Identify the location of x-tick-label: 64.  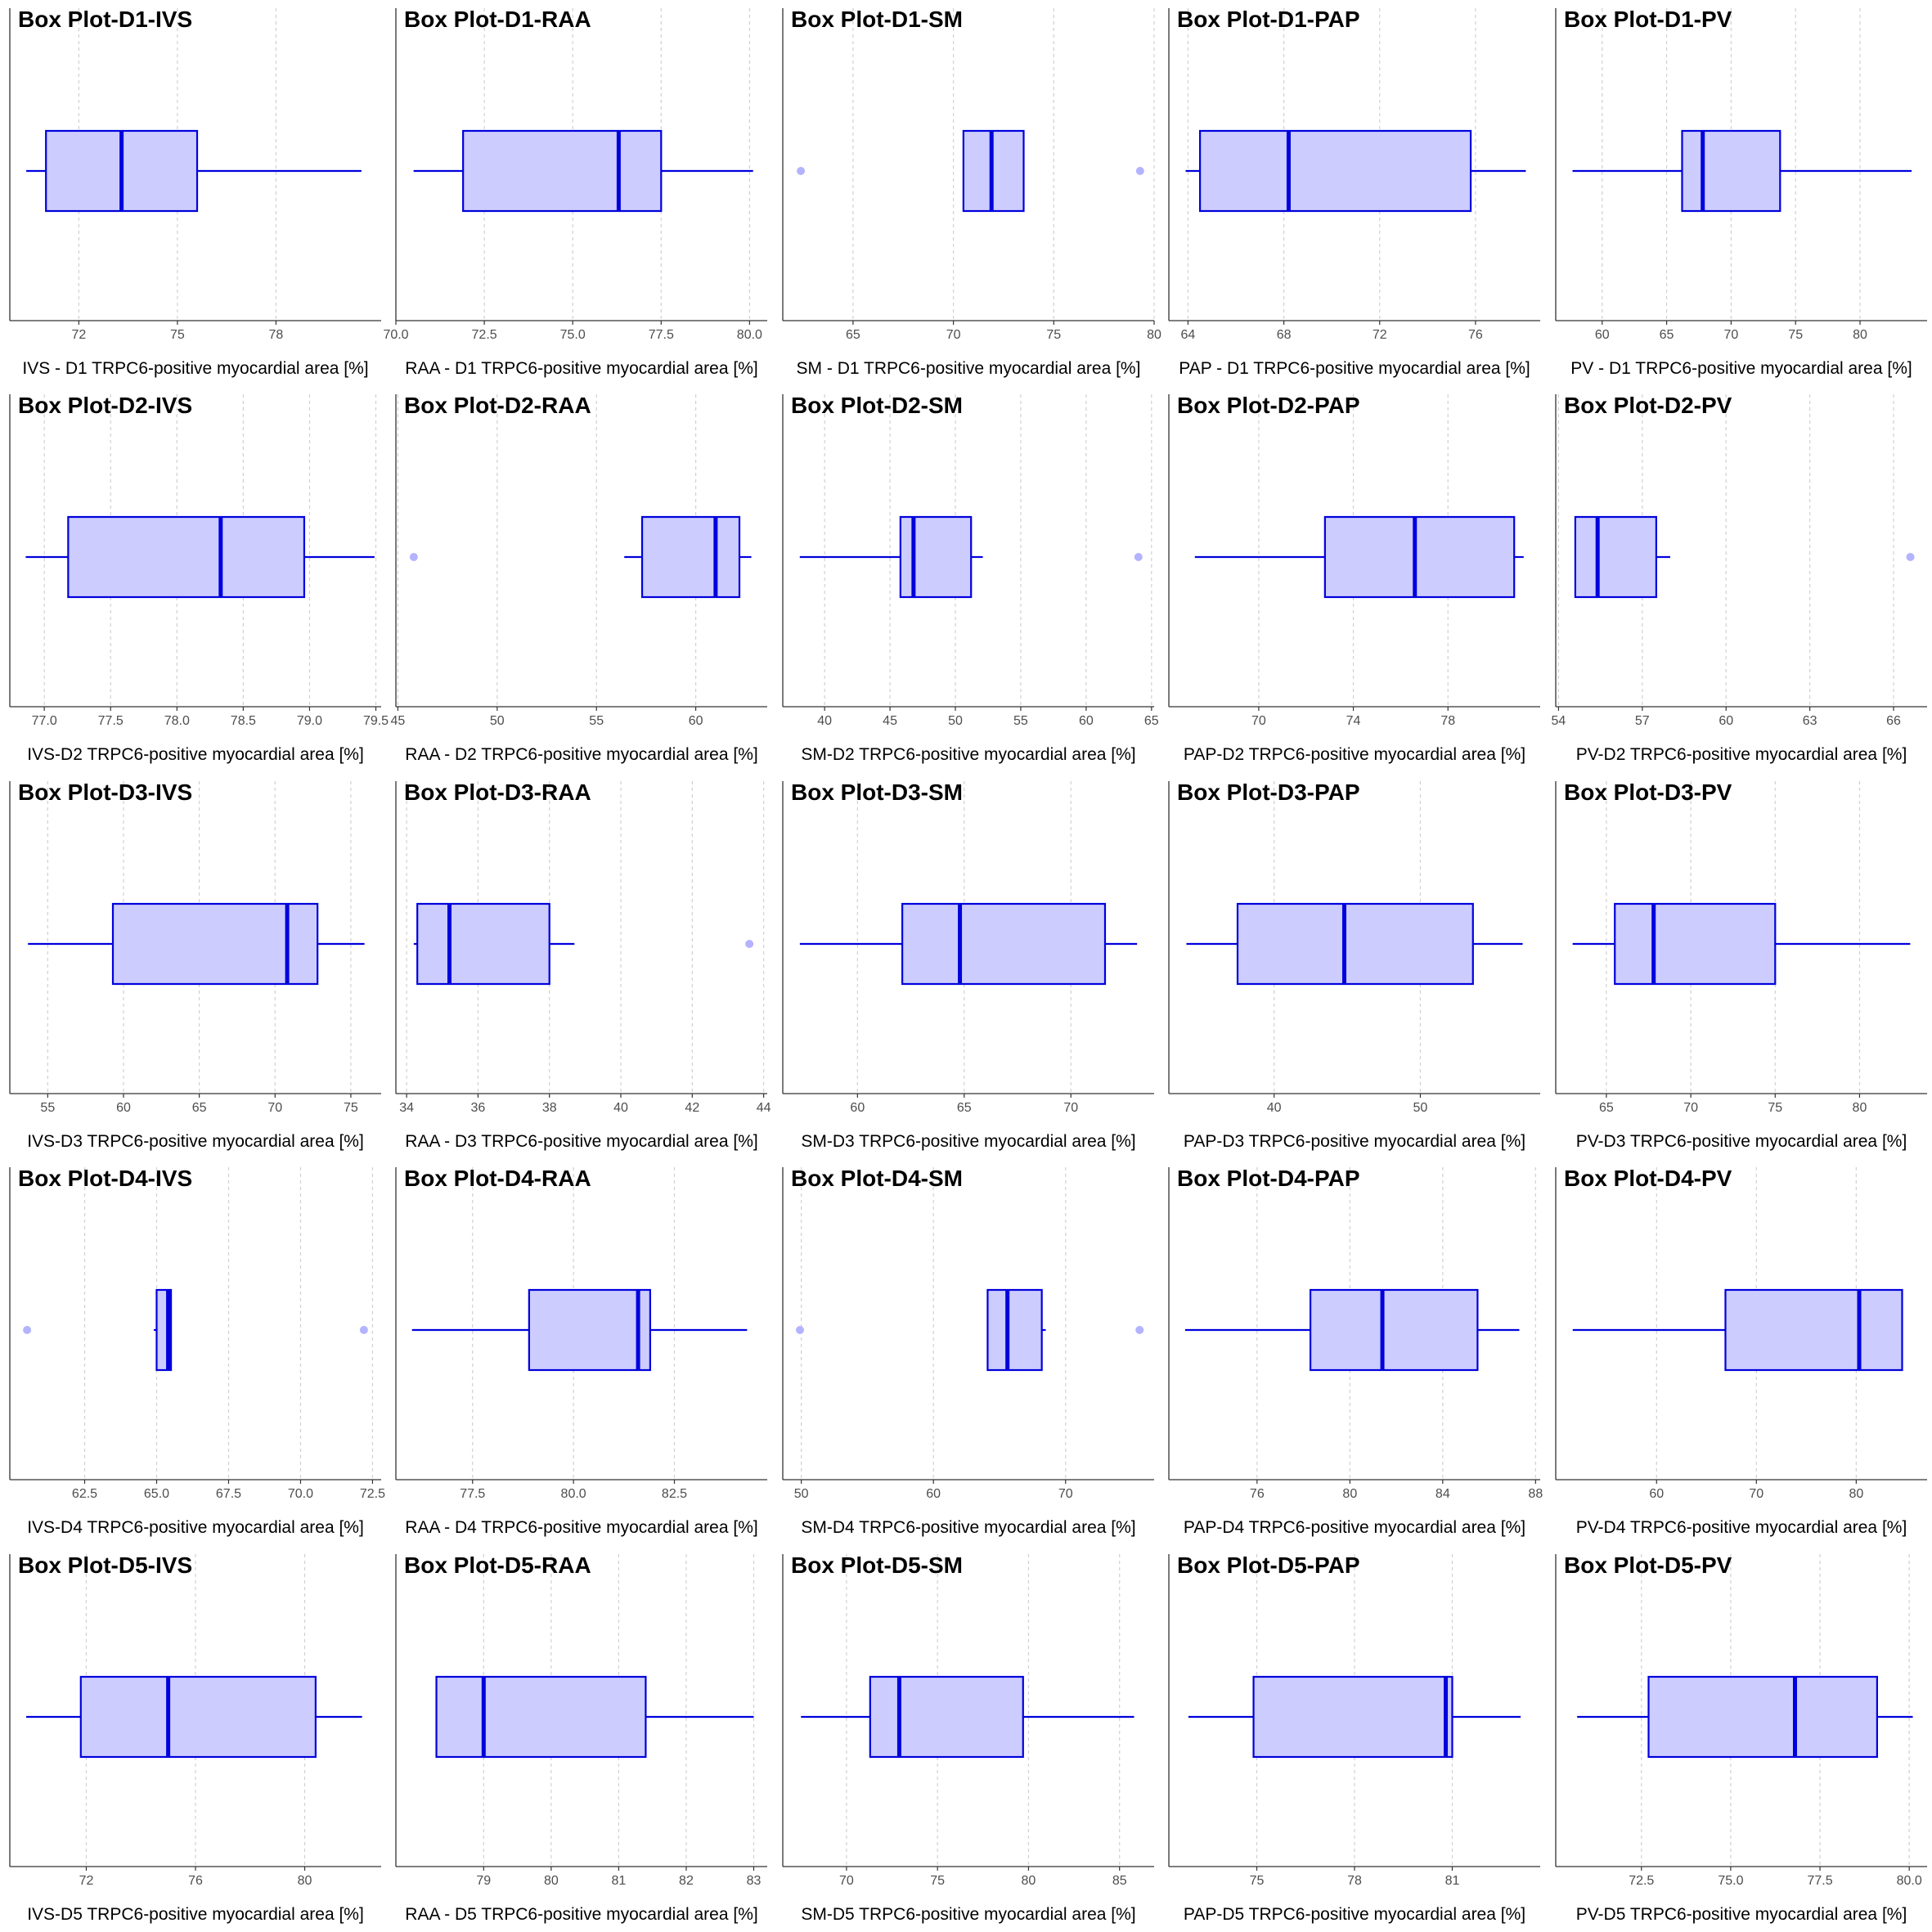
(1189, 335).